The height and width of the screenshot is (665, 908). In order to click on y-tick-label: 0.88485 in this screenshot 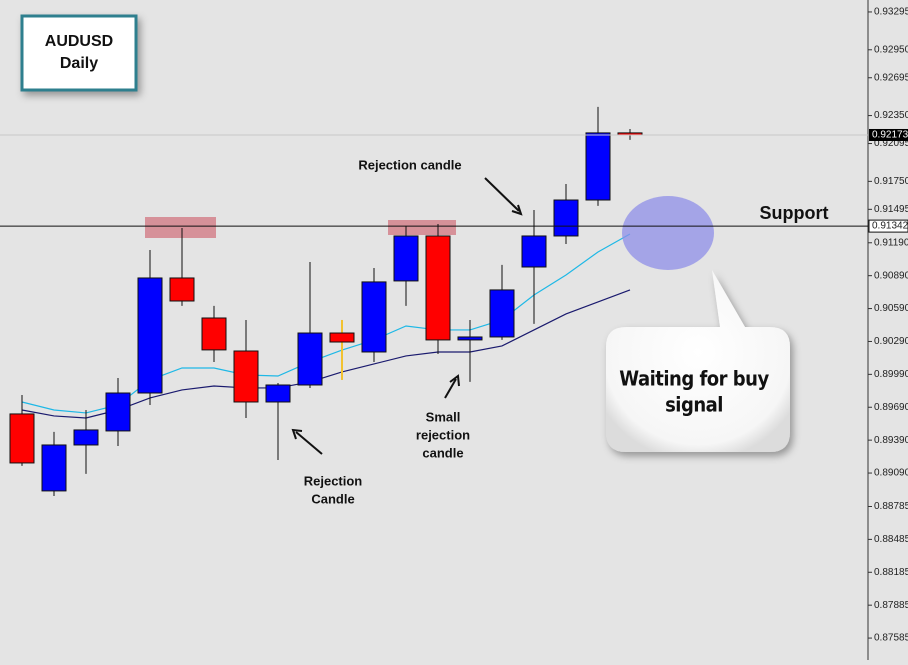, I will do `click(891, 539)`.